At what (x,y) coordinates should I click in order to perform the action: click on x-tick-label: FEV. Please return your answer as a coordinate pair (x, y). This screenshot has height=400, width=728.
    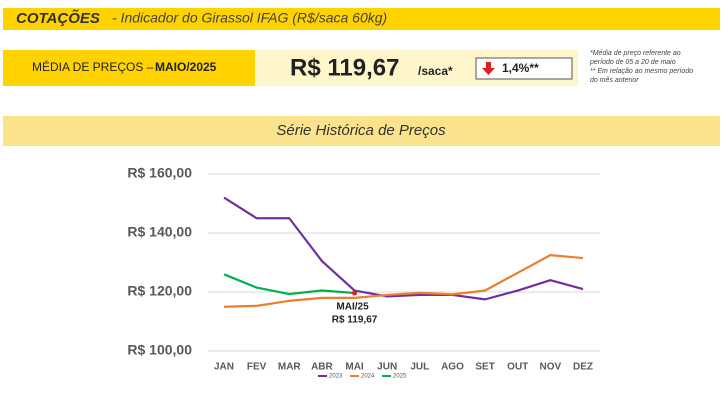
    Looking at the image, I should click on (257, 367).